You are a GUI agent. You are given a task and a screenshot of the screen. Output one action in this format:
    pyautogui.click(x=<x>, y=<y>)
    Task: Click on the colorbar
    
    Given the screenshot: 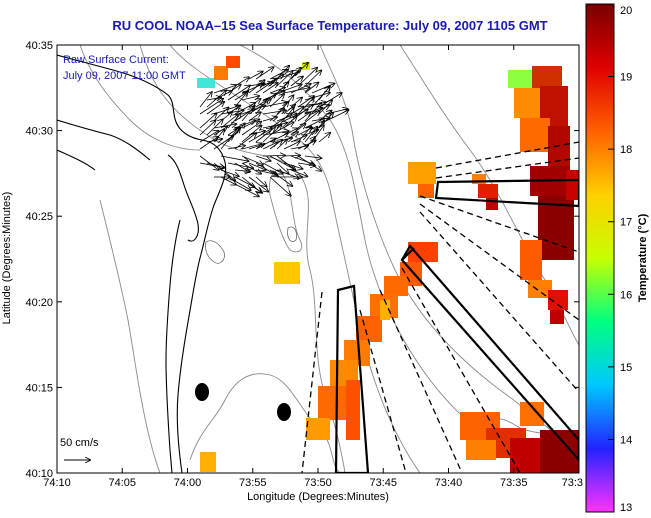 What is the action you would take?
    pyautogui.click(x=600, y=258)
    